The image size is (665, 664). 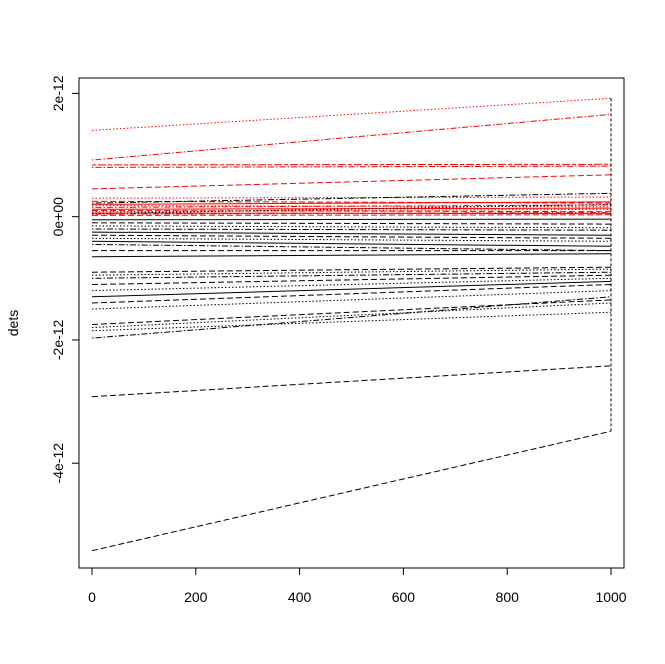 I want to click on x-tick-label: 1000, so click(x=610, y=597).